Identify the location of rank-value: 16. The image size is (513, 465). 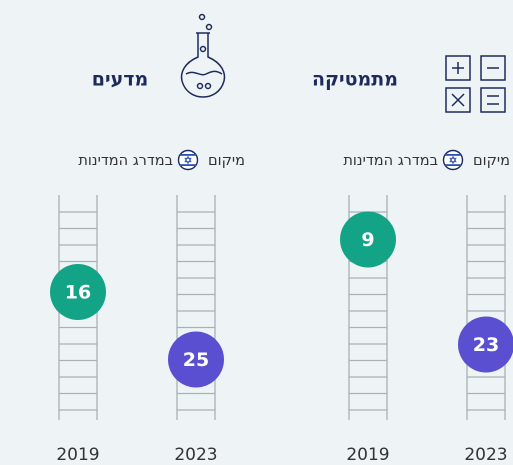
(78, 293).